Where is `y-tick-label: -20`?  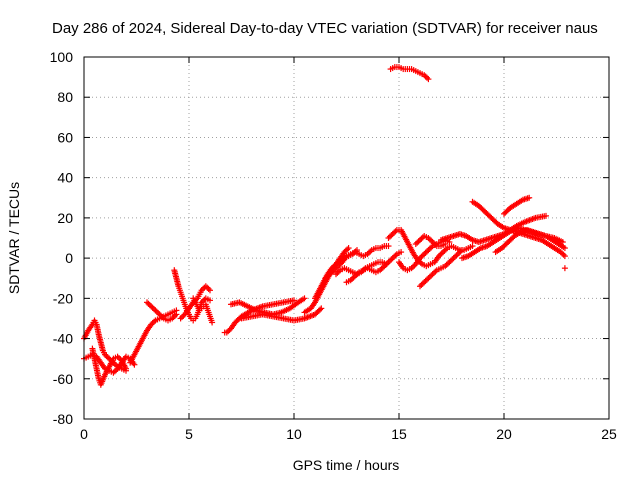 y-tick-label: -20 is located at coordinates (63, 298).